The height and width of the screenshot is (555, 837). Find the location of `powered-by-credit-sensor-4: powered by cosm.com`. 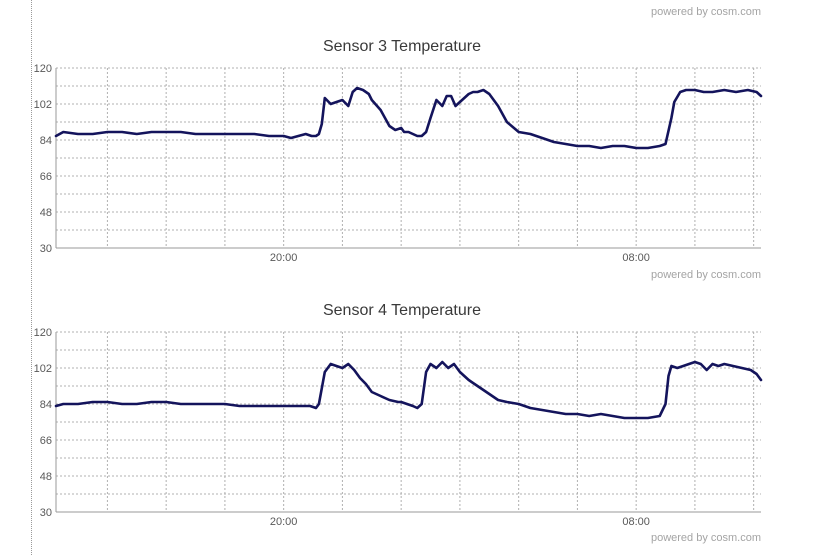

powered-by-credit-sensor-4: powered by cosm.com is located at coordinates (705, 538).